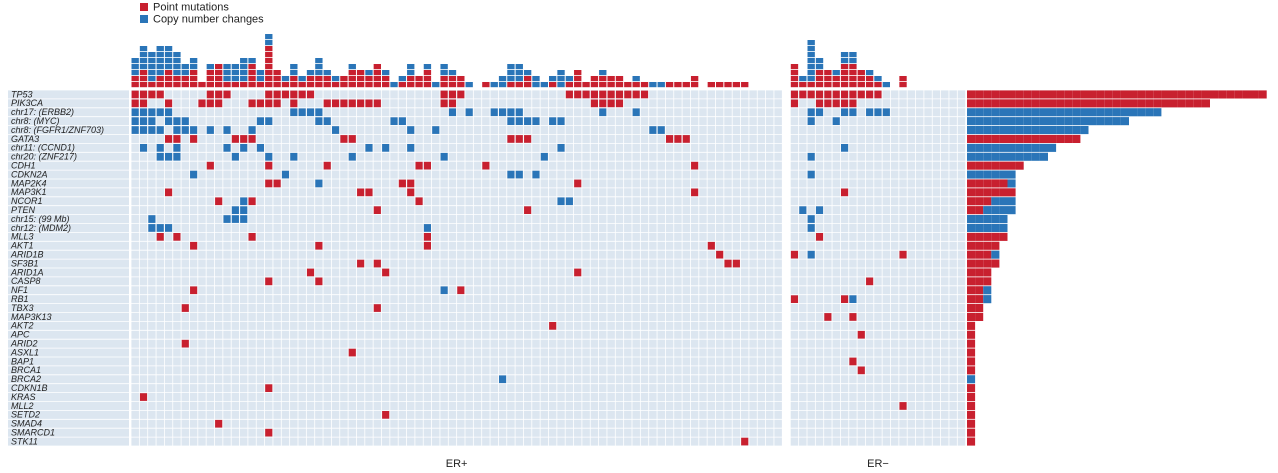 The height and width of the screenshot is (473, 1278). Describe the element at coordinates (20, 335) in the screenshot. I see `gene-label: APC` at that location.